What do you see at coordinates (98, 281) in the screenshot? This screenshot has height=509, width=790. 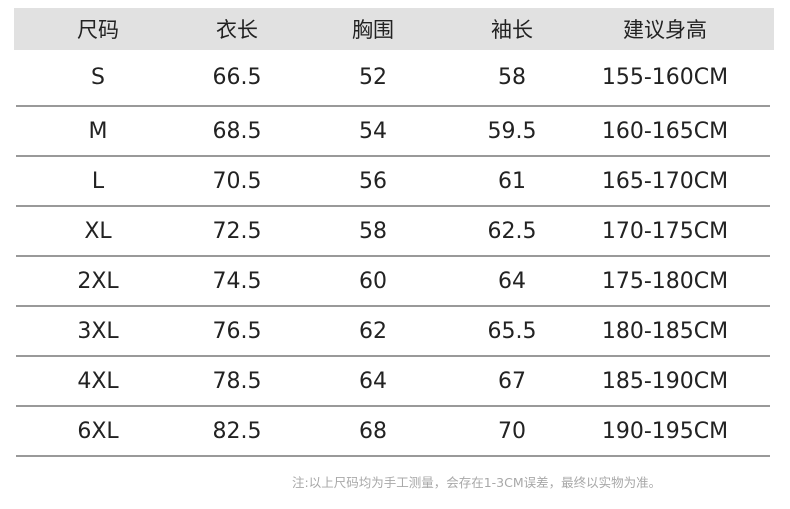 I see `table-cell: 2XL` at bounding box center [98, 281].